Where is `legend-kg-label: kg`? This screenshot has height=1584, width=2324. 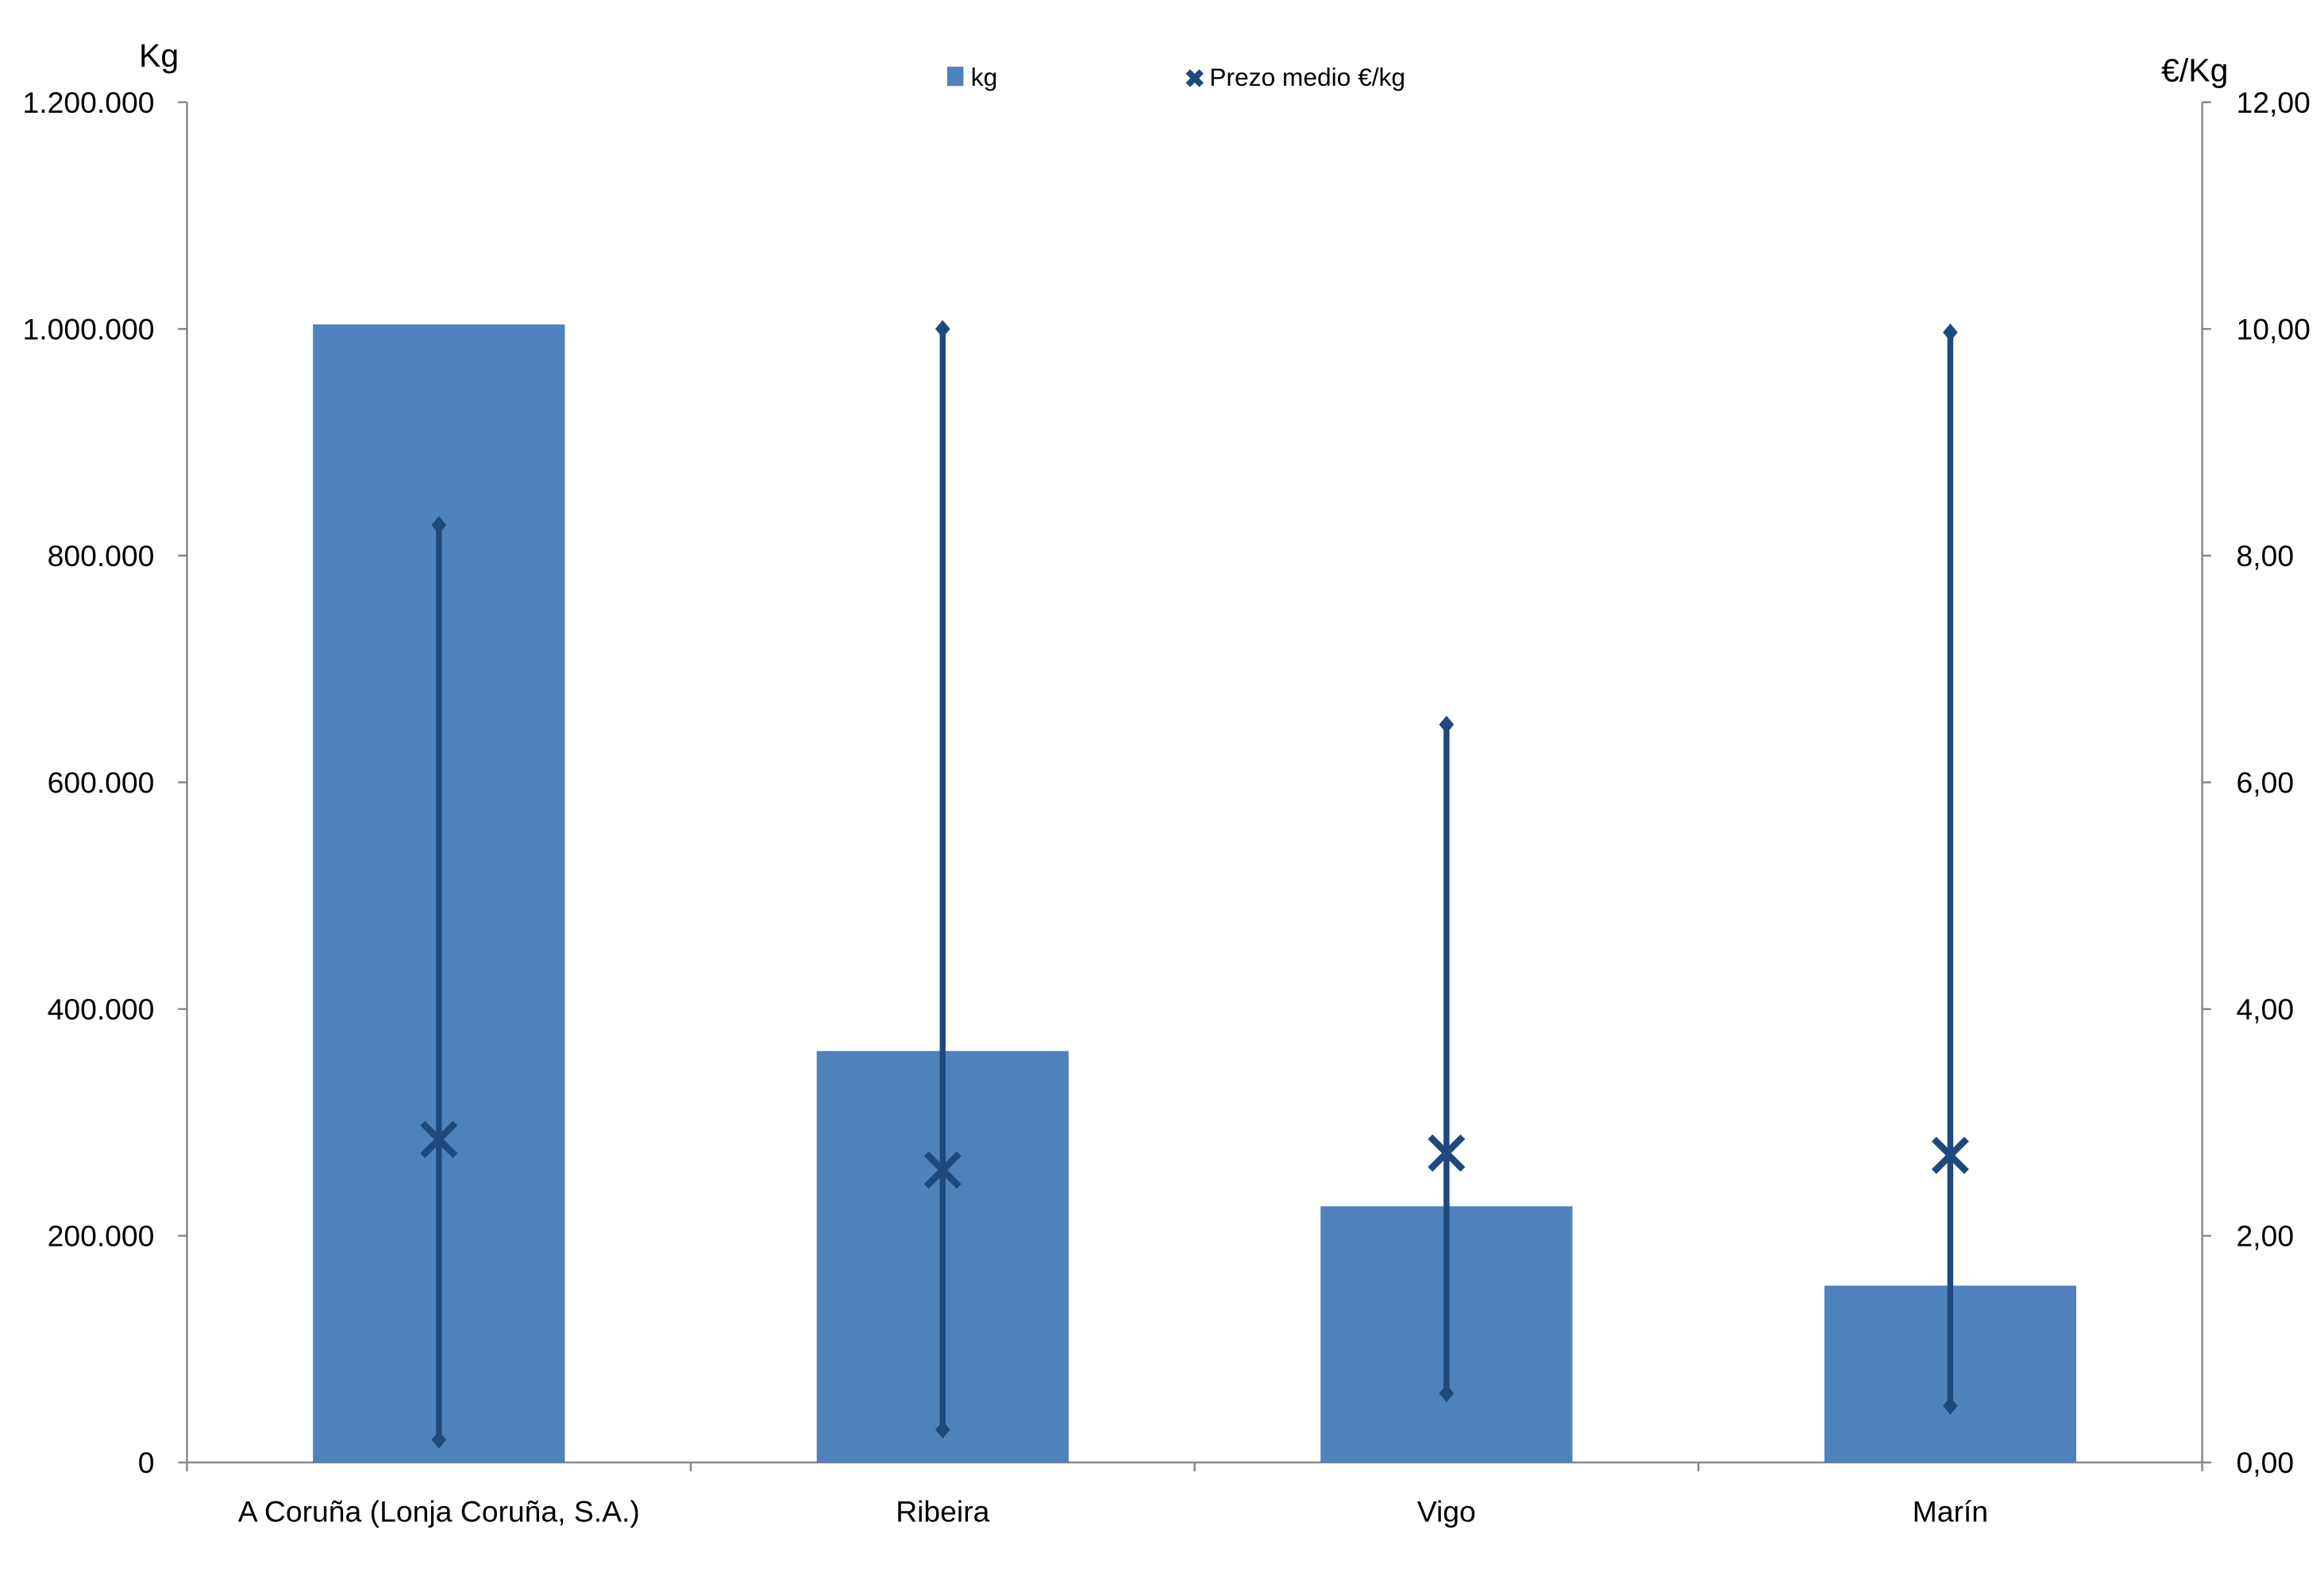
legend-kg-label: kg is located at coordinates (984, 77).